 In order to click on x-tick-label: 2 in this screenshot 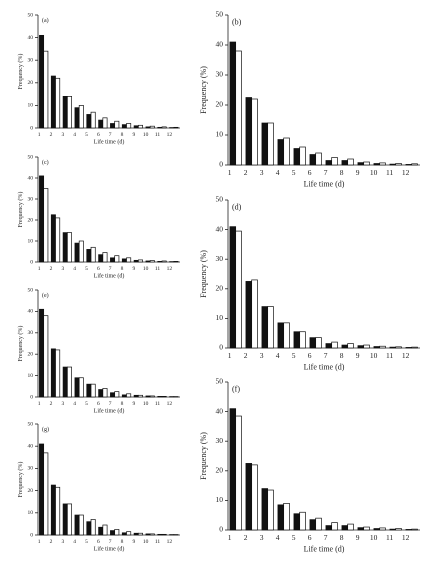, I will do `click(246, 355)`.